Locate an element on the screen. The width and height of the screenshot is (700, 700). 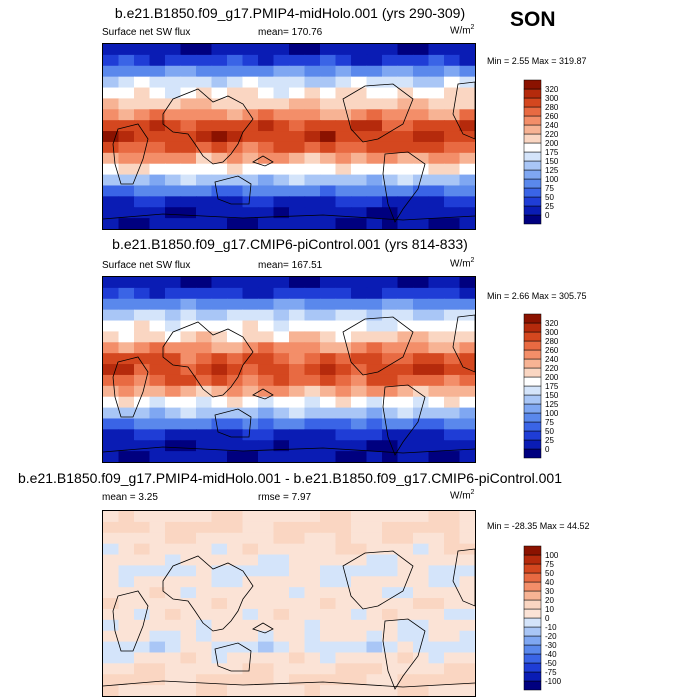
colorbar-tick-label: -20 is located at coordinates (551, 636).